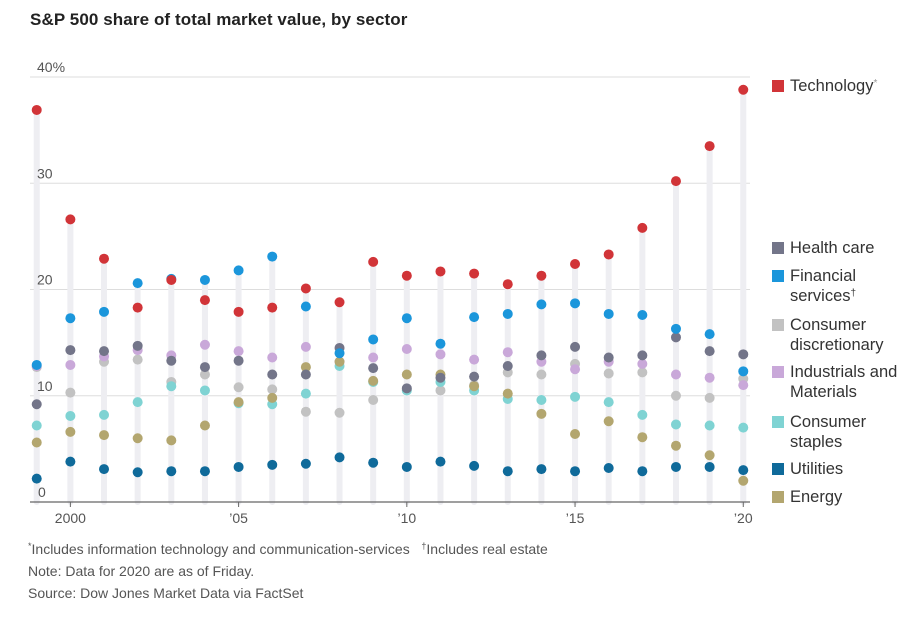  Describe the element at coordinates (424, 546) in the screenshot. I see `footnote-marker-dagger: †` at that location.